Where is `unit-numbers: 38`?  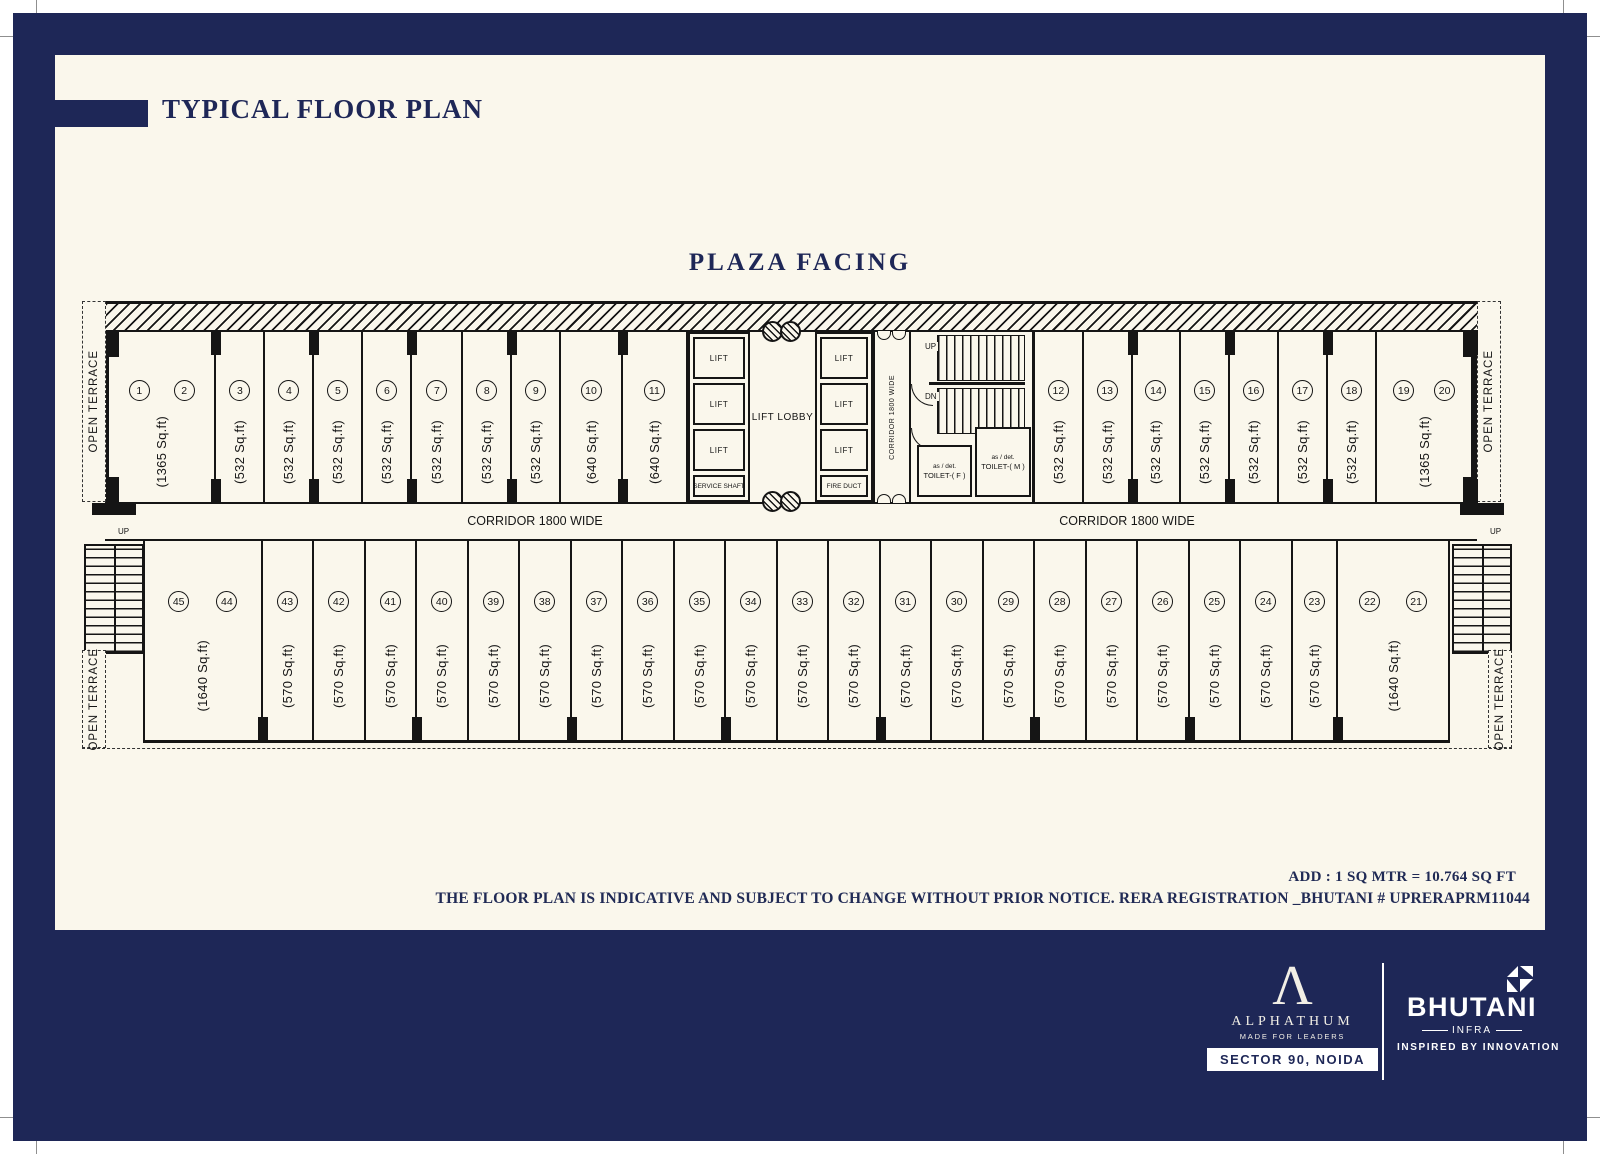 unit-numbers: 38 is located at coordinates (545, 601).